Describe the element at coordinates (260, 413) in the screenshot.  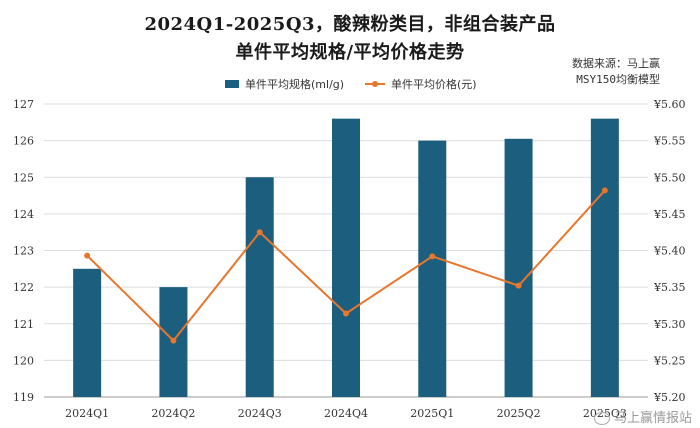
I see `x-tick-label: 2024Q3` at that location.